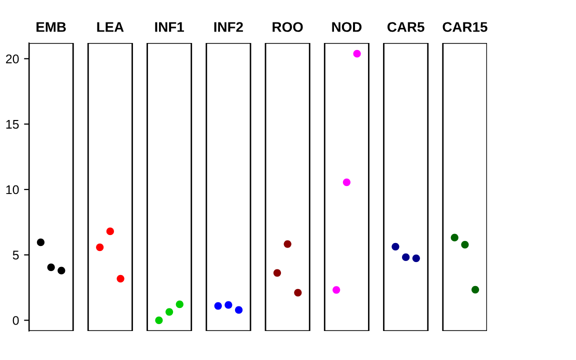  Describe the element at coordinates (15, 320) in the screenshot. I see `y-tick-label: 0` at that location.